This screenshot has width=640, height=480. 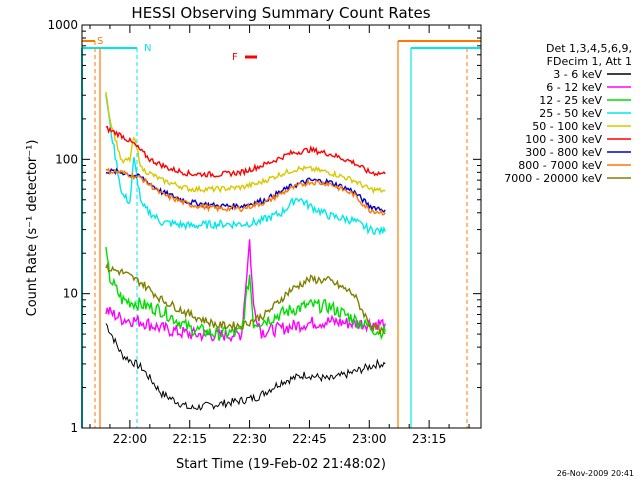 I want to click on series-line-3-6-kev, so click(x=245, y=367).